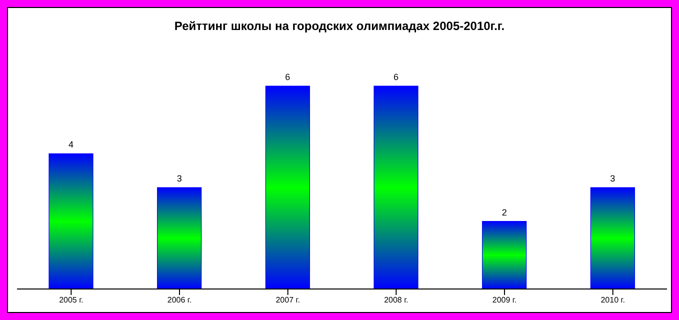 The height and width of the screenshot is (320, 679). What do you see at coordinates (396, 300) in the screenshot?
I see `x-tick-label: 2008 г.` at bounding box center [396, 300].